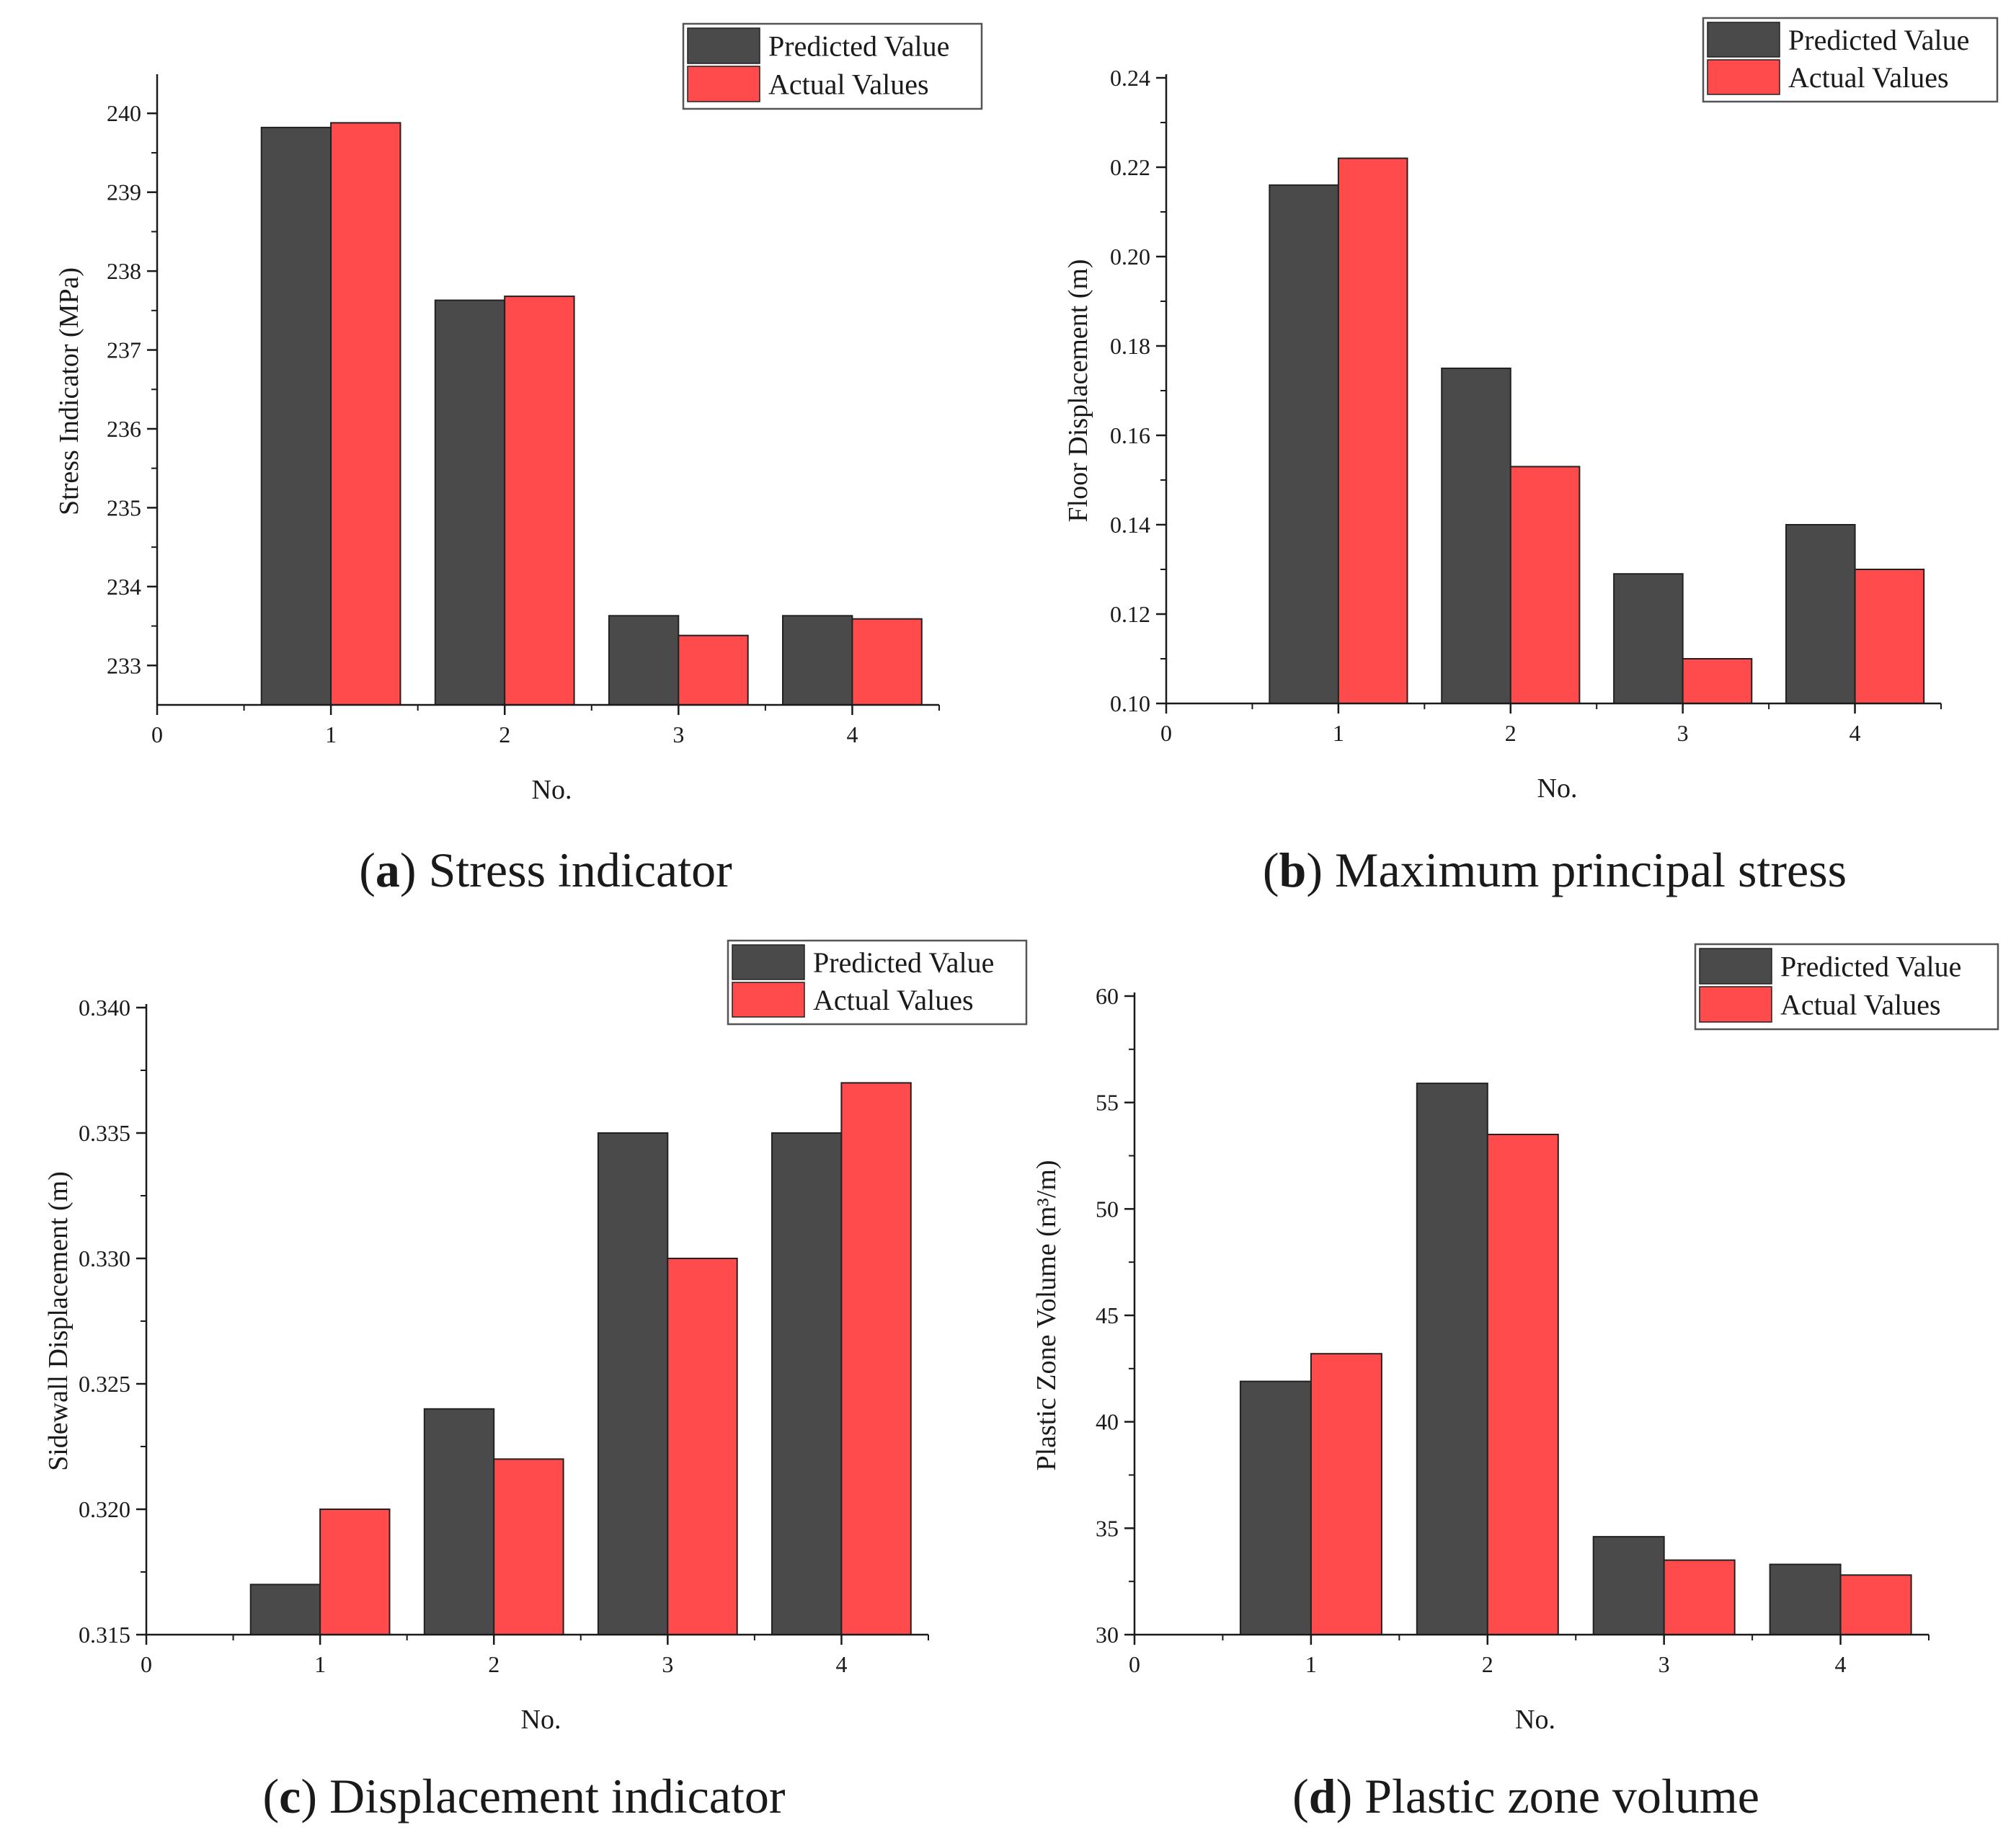  What do you see at coordinates (59, 1321) in the screenshot?
I see `y-axis-title: Sidewall Displacement (m)` at bounding box center [59, 1321].